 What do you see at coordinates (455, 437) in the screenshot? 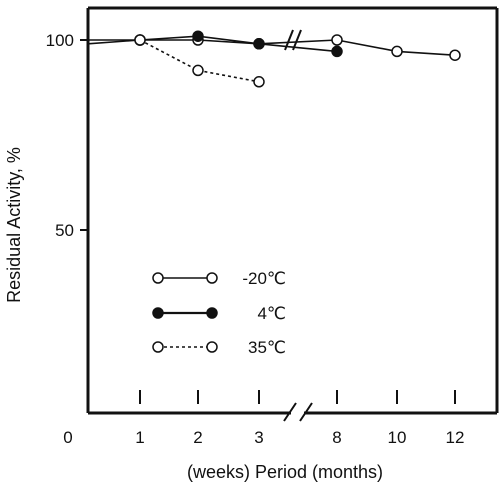
I see `x-tick-label: 12` at bounding box center [455, 437].